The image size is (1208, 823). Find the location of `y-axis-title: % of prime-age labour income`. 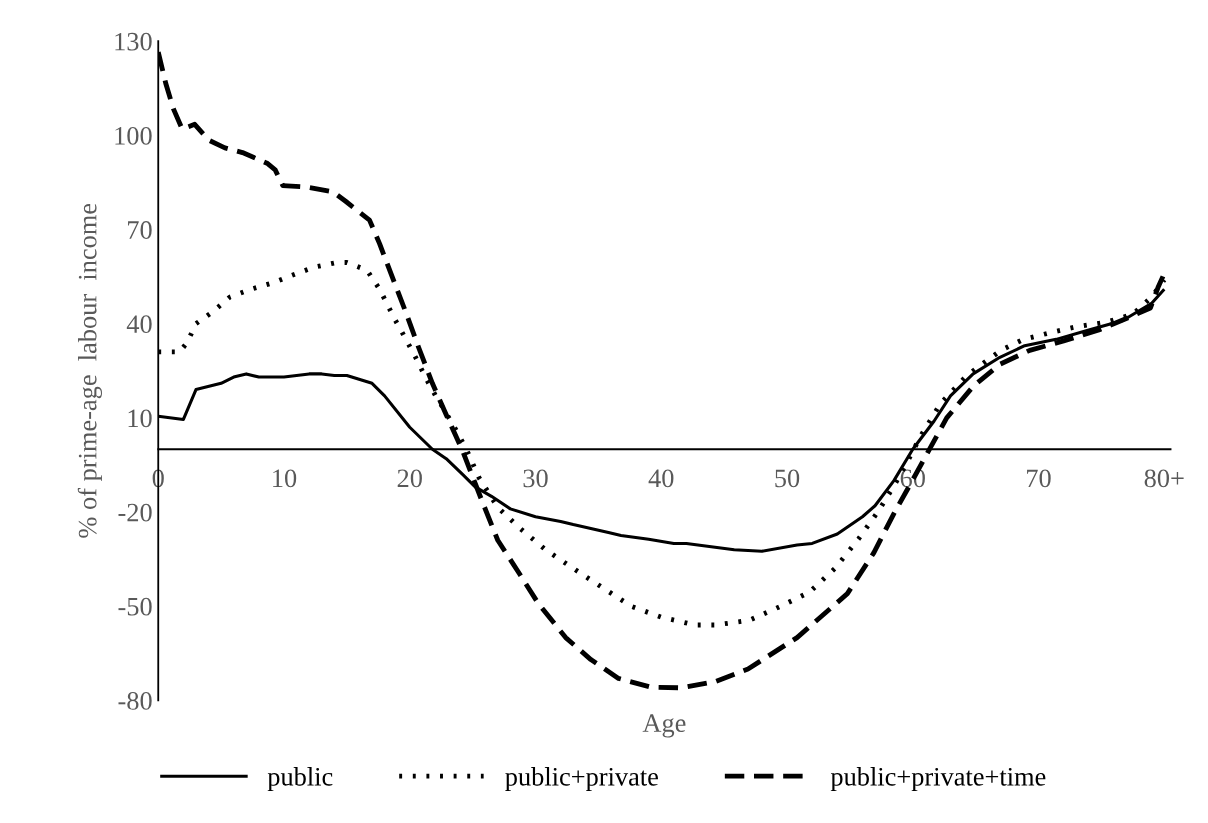

y-axis-title: % of prime-age labour income is located at coordinates (89, 370).